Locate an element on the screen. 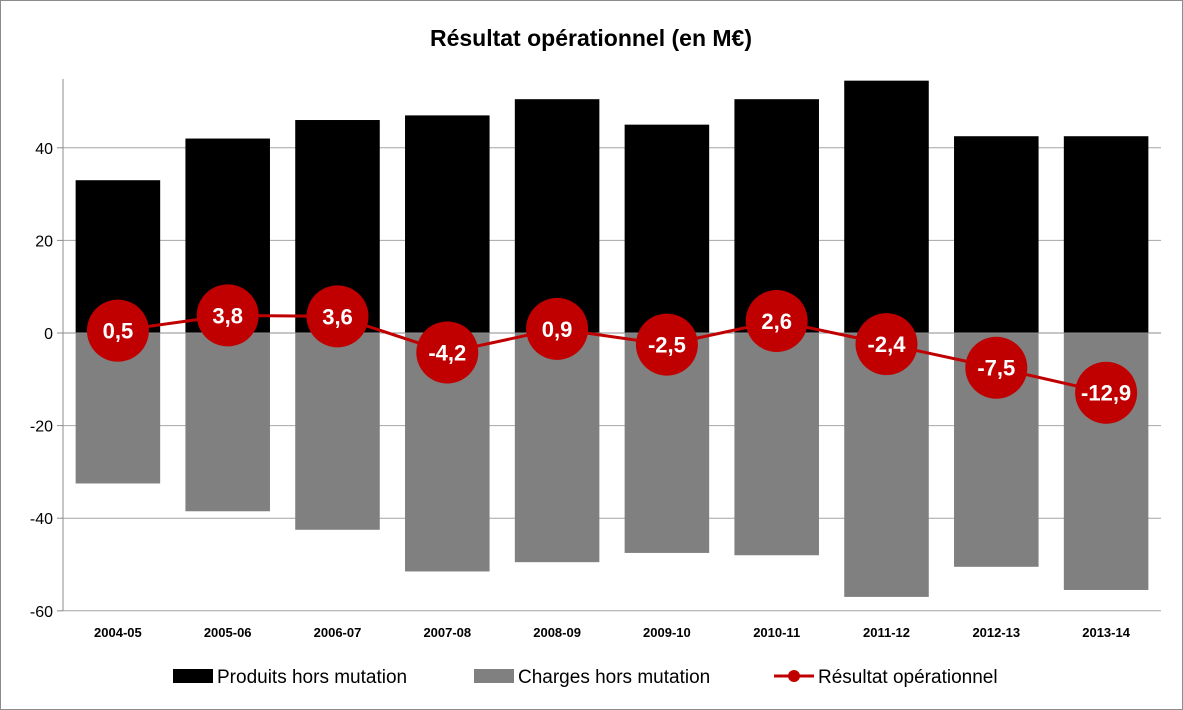 The width and height of the screenshot is (1183, 710). legend-label: Résultat opérationnel is located at coordinates (908, 677).